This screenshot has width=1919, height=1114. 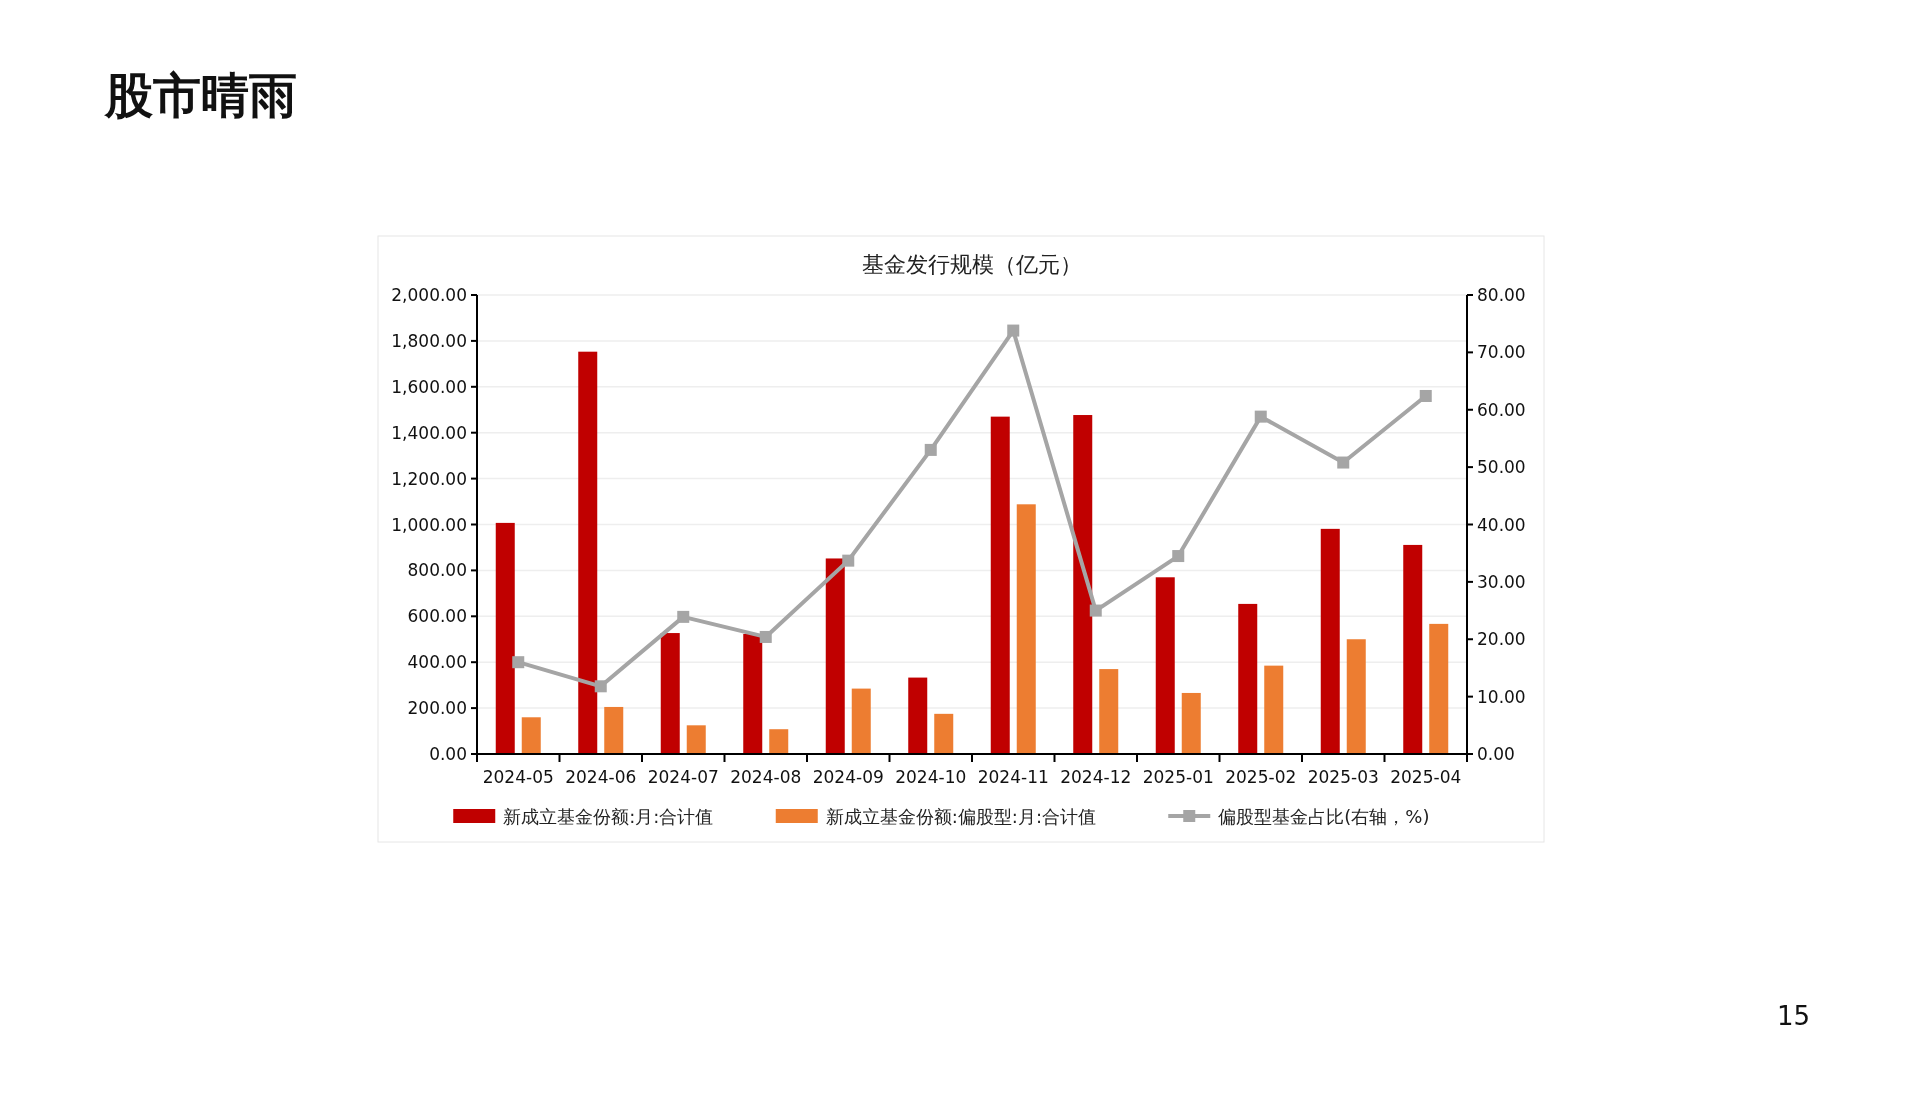 I want to click on y-tick-label: 600.00, so click(x=437, y=616).